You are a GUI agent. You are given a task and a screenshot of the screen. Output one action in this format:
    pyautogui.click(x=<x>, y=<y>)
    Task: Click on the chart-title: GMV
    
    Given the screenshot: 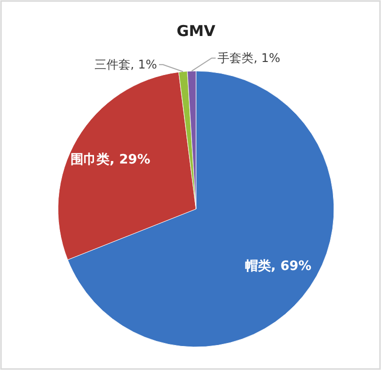 What is the action you would take?
    pyautogui.click(x=196, y=31)
    